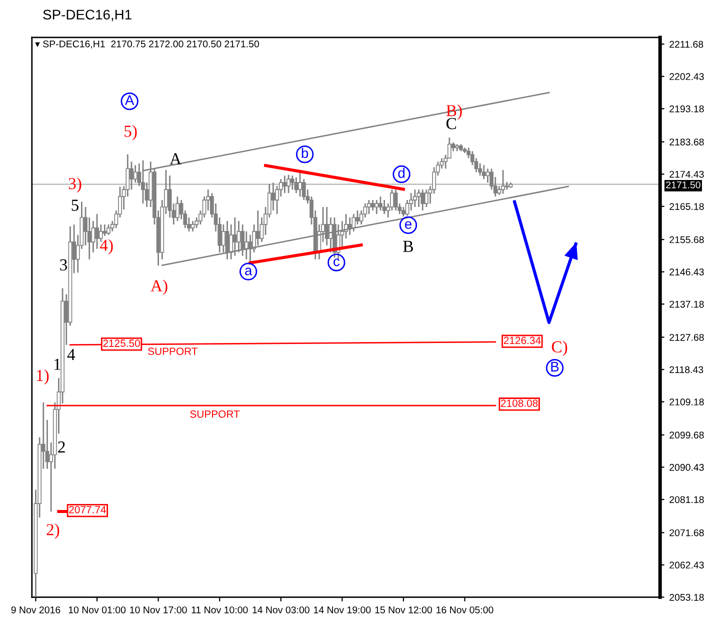 The height and width of the screenshot is (624, 709). I want to click on x-tick-label: 14 Nov 19:00, so click(342, 610).